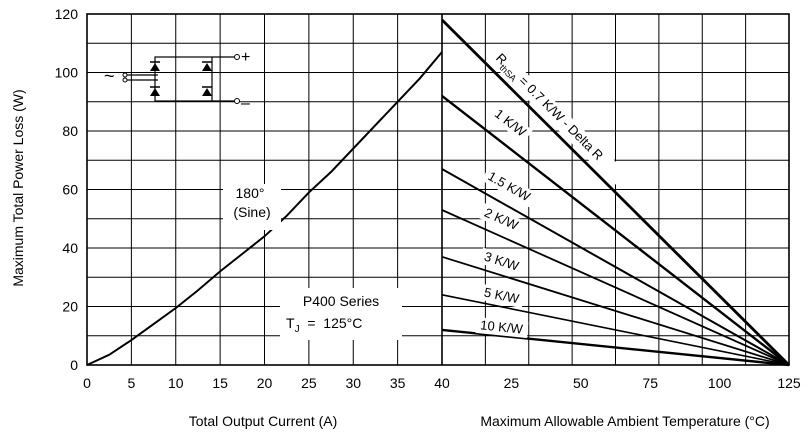  I want to click on rth-label: 2 K/W, so click(501, 219).